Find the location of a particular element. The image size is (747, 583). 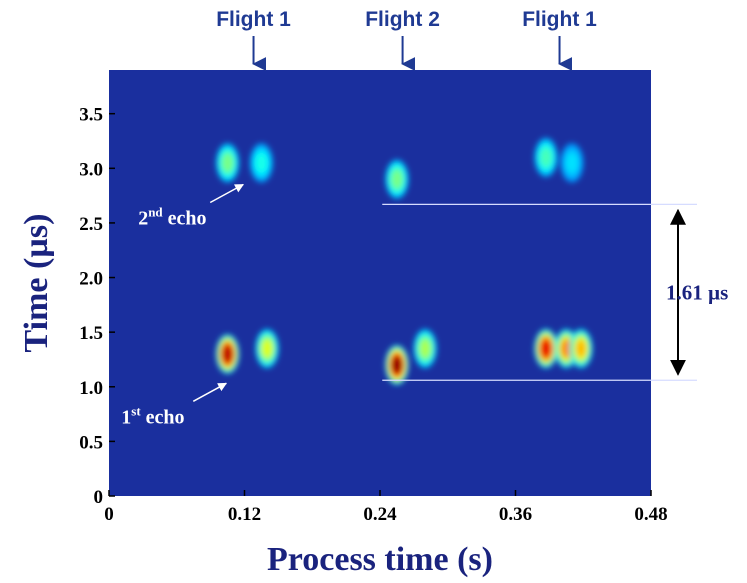

x-axis-ticks: 0 0.12 0.24 0.36 0.48 is located at coordinates (386, 507).